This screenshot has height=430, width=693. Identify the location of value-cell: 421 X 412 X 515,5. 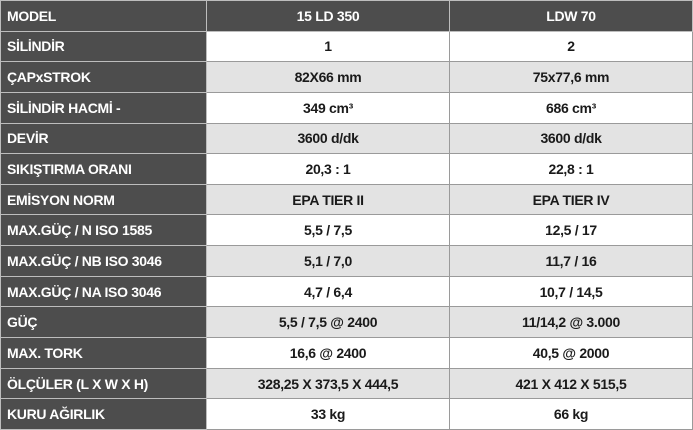
(571, 383).